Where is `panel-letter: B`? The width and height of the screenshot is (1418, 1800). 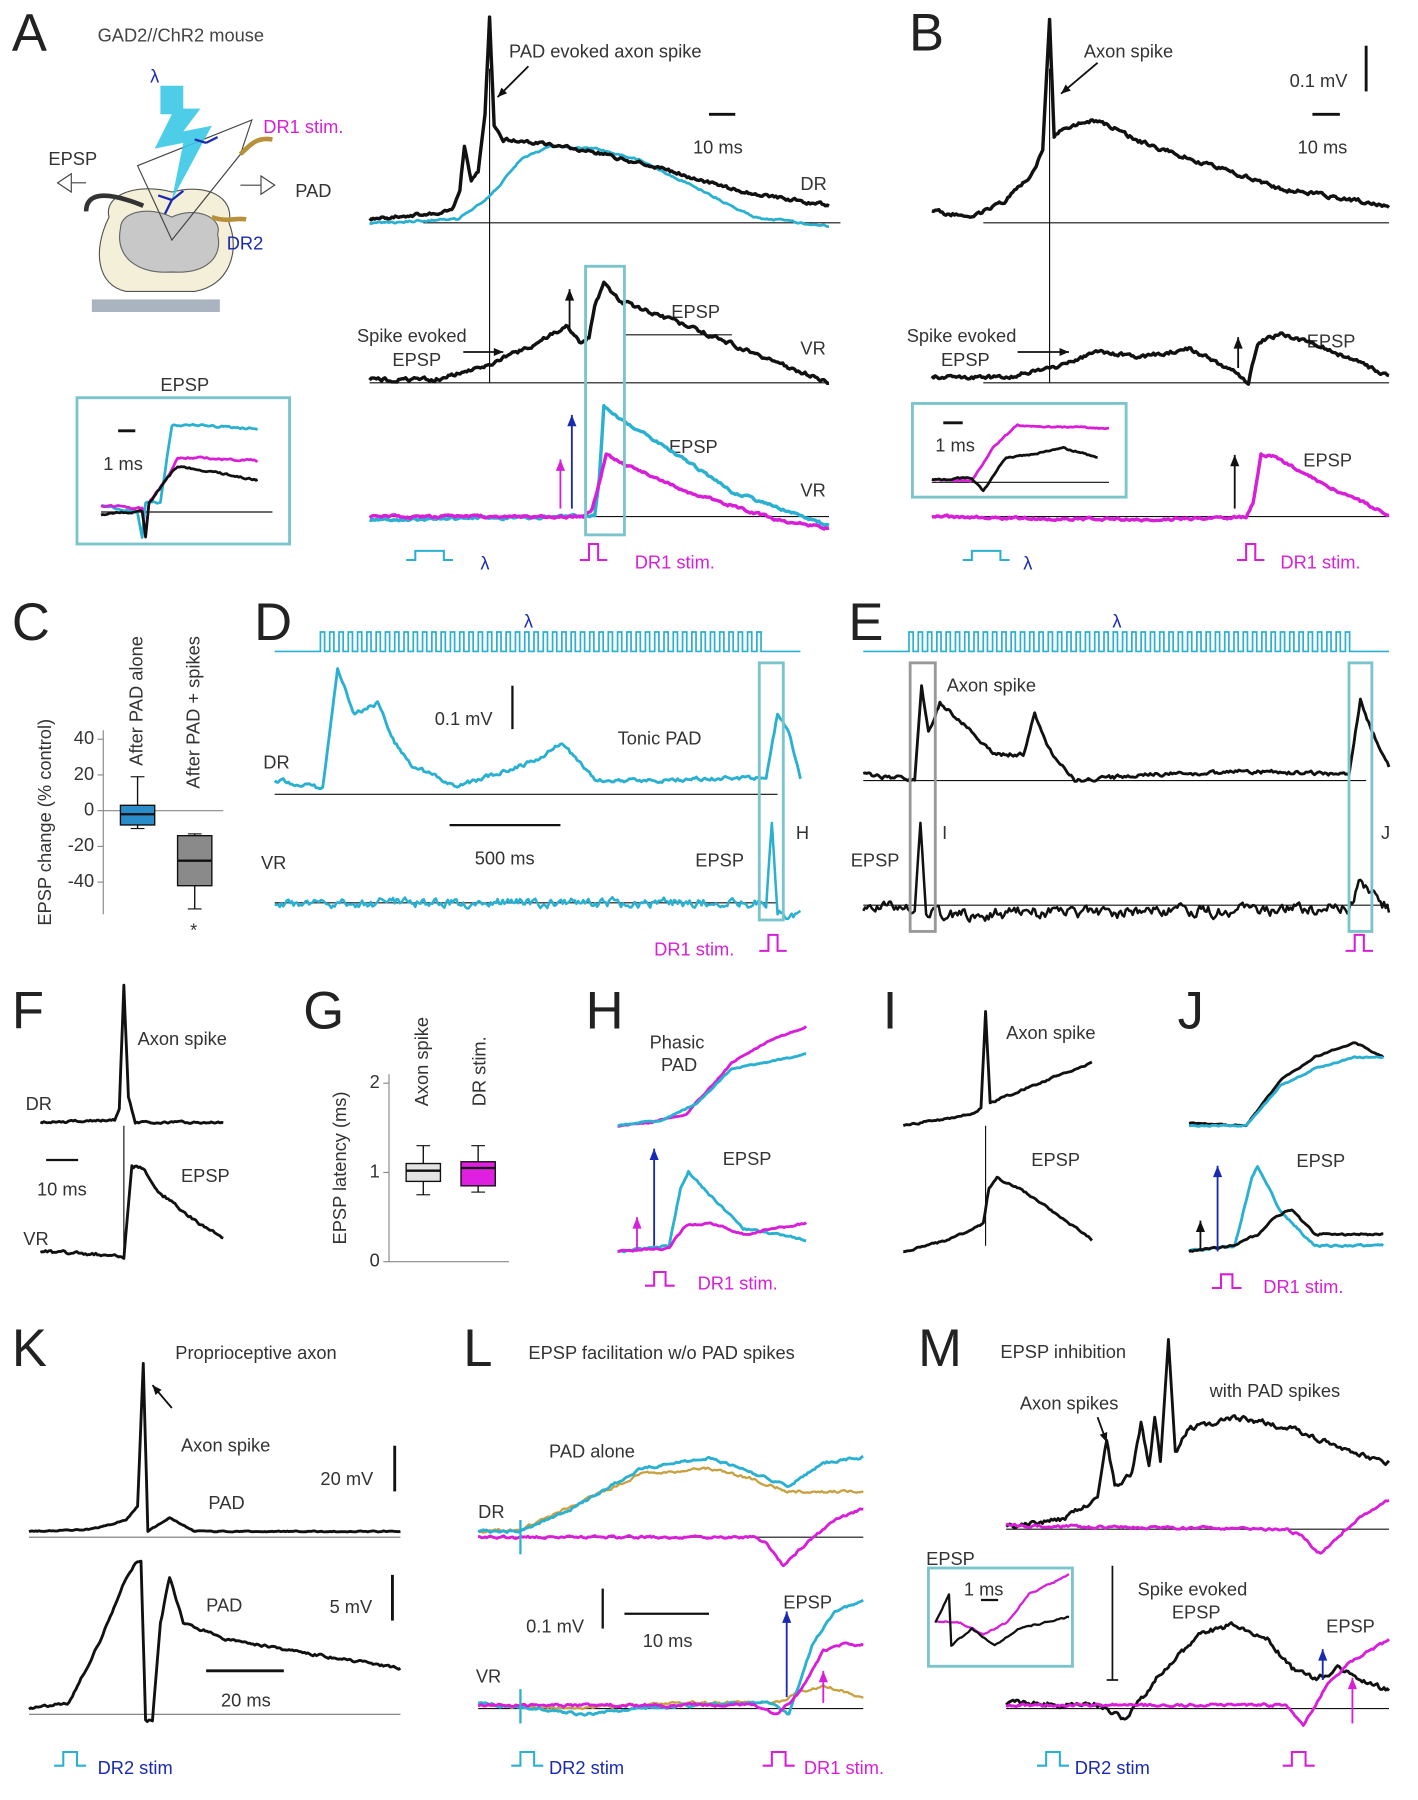
panel-letter: B is located at coordinates (926, 32).